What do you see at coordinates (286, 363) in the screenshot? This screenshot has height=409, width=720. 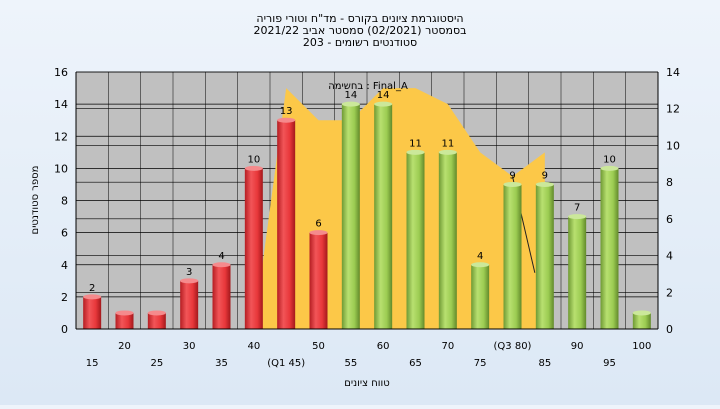 I see `x-tick-label: (Q1 45)` at bounding box center [286, 363].